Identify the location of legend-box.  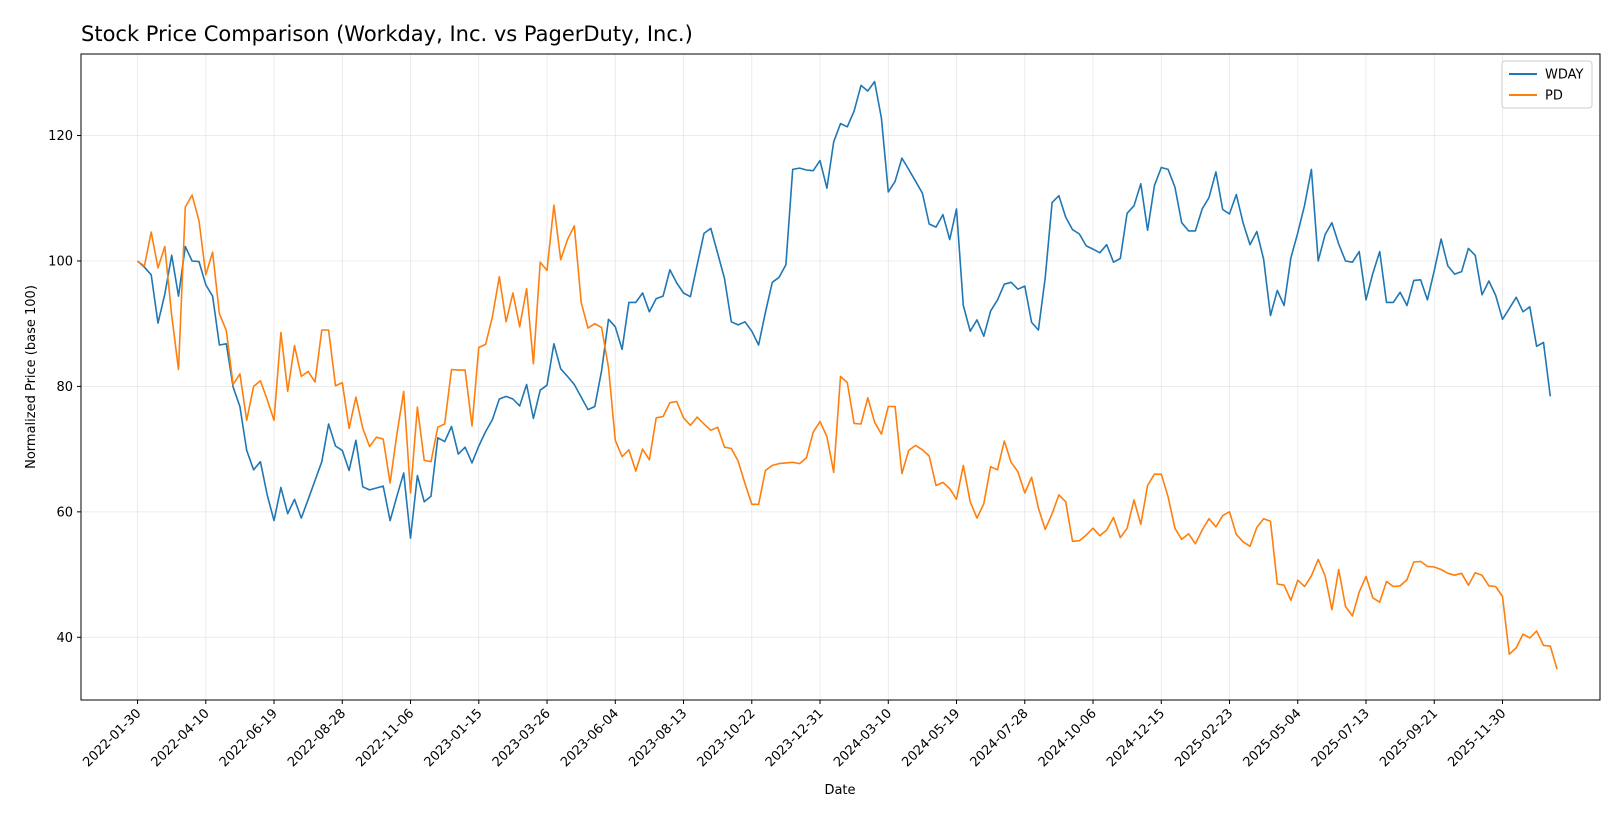
(1547, 84).